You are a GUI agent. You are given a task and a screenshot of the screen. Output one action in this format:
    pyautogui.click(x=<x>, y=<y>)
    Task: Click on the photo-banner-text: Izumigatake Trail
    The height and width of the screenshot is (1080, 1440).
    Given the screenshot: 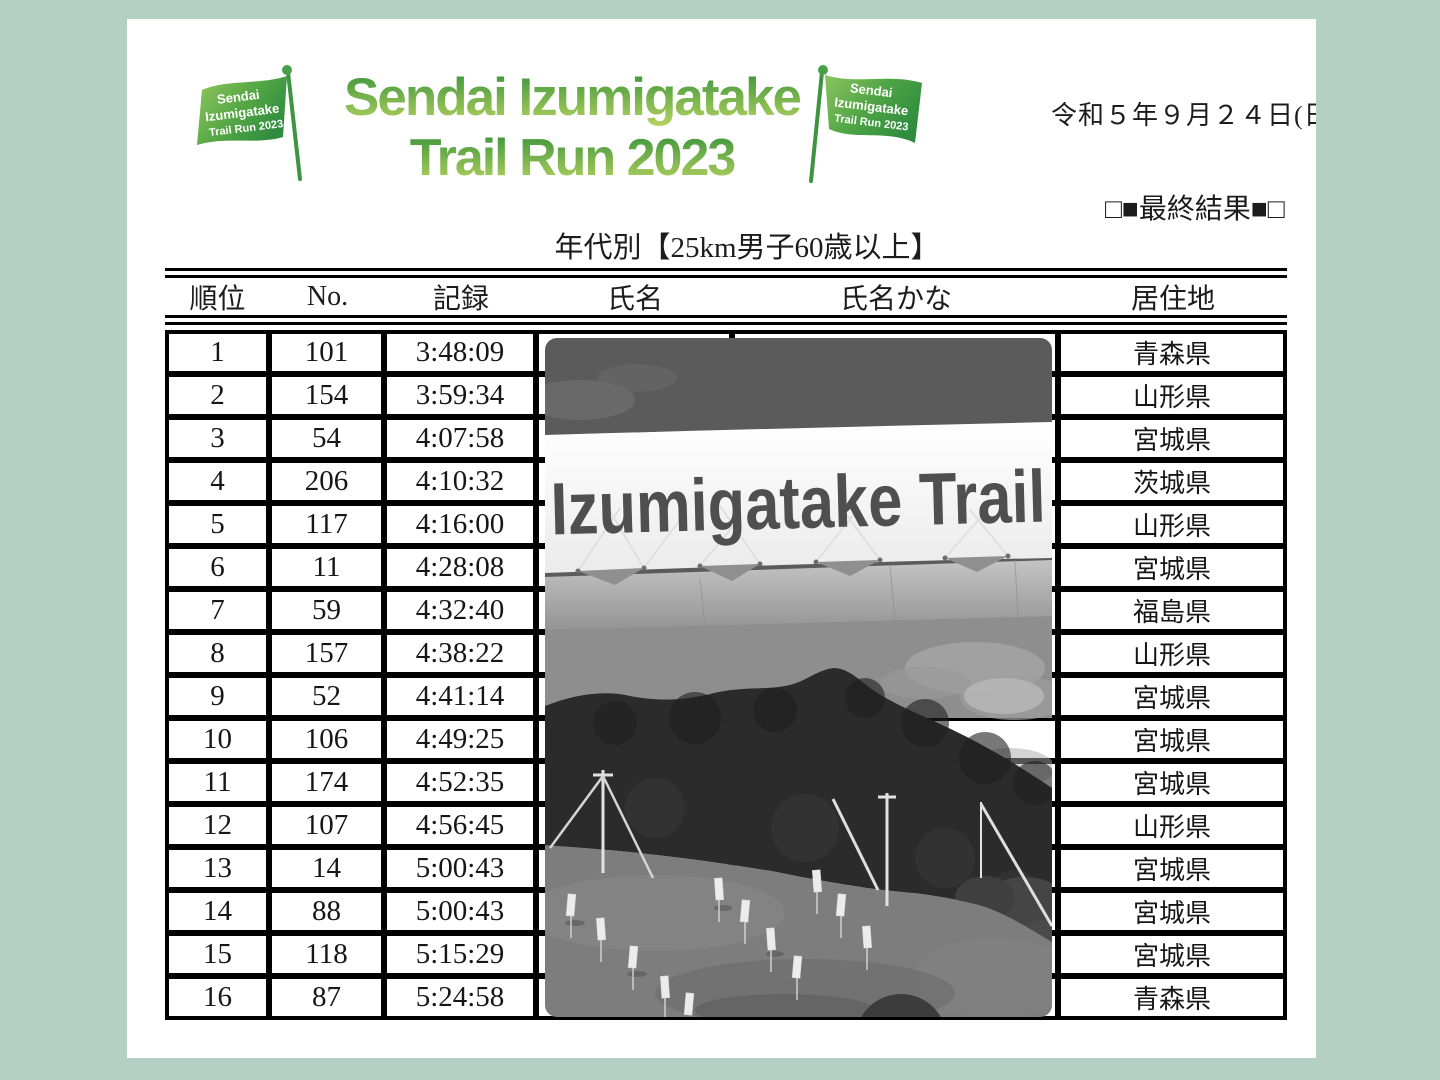 What is the action you would take?
    pyautogui.click(x=798, y=503)
    